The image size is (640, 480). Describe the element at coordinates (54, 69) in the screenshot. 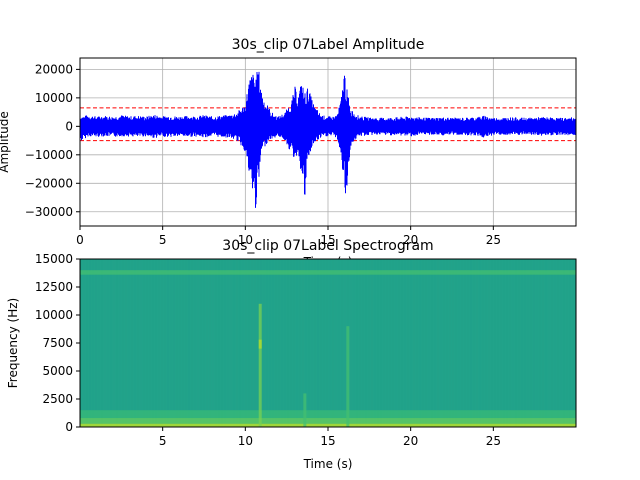

I see `y-tick-label: 20000` at that location.